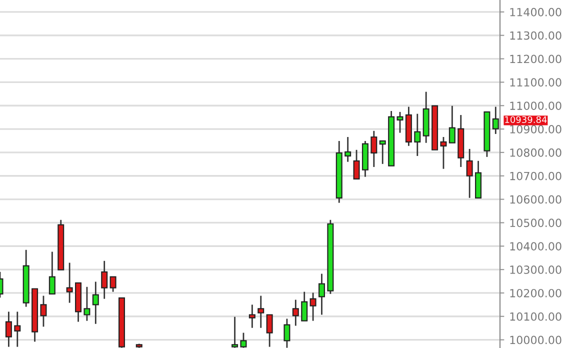 This screenshot has height=348, width=574. Describe the element at coordinates (536, 82) in the screenshot. I see `y-tick-label: 11100.00` at that location.